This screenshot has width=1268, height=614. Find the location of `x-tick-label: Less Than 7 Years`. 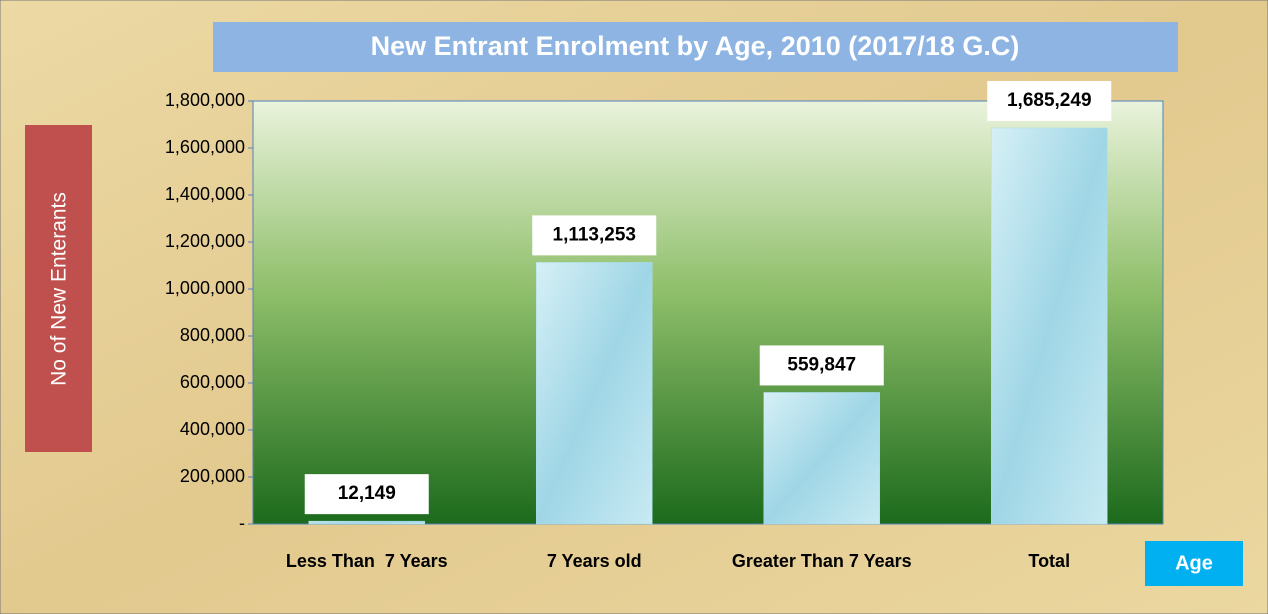

x-tick-label: Less Than 7 Years is located at coordinates (366, 561).